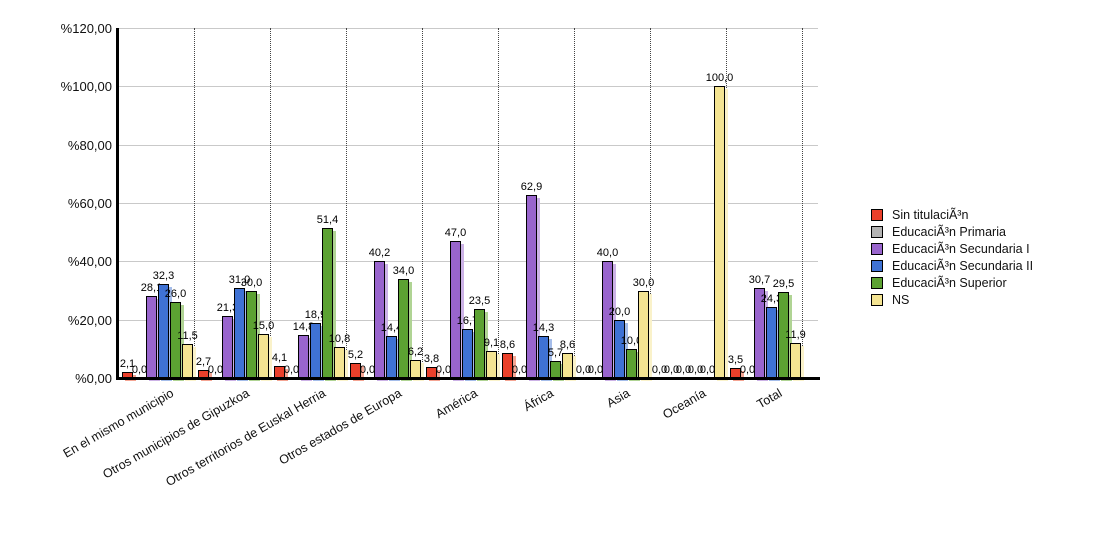  Describe the element at coordinates (415, 351) in the screenshot. I see `bar-value-label: 6,2` at that location.